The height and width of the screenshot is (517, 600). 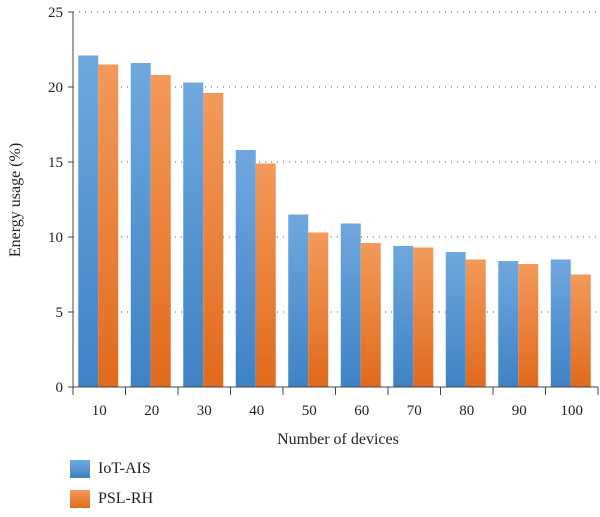 What do you see at coordinates (80, 469) in the screenshot?
I see `legend-swatch-iot-ais` at bounding box center [80, 469].